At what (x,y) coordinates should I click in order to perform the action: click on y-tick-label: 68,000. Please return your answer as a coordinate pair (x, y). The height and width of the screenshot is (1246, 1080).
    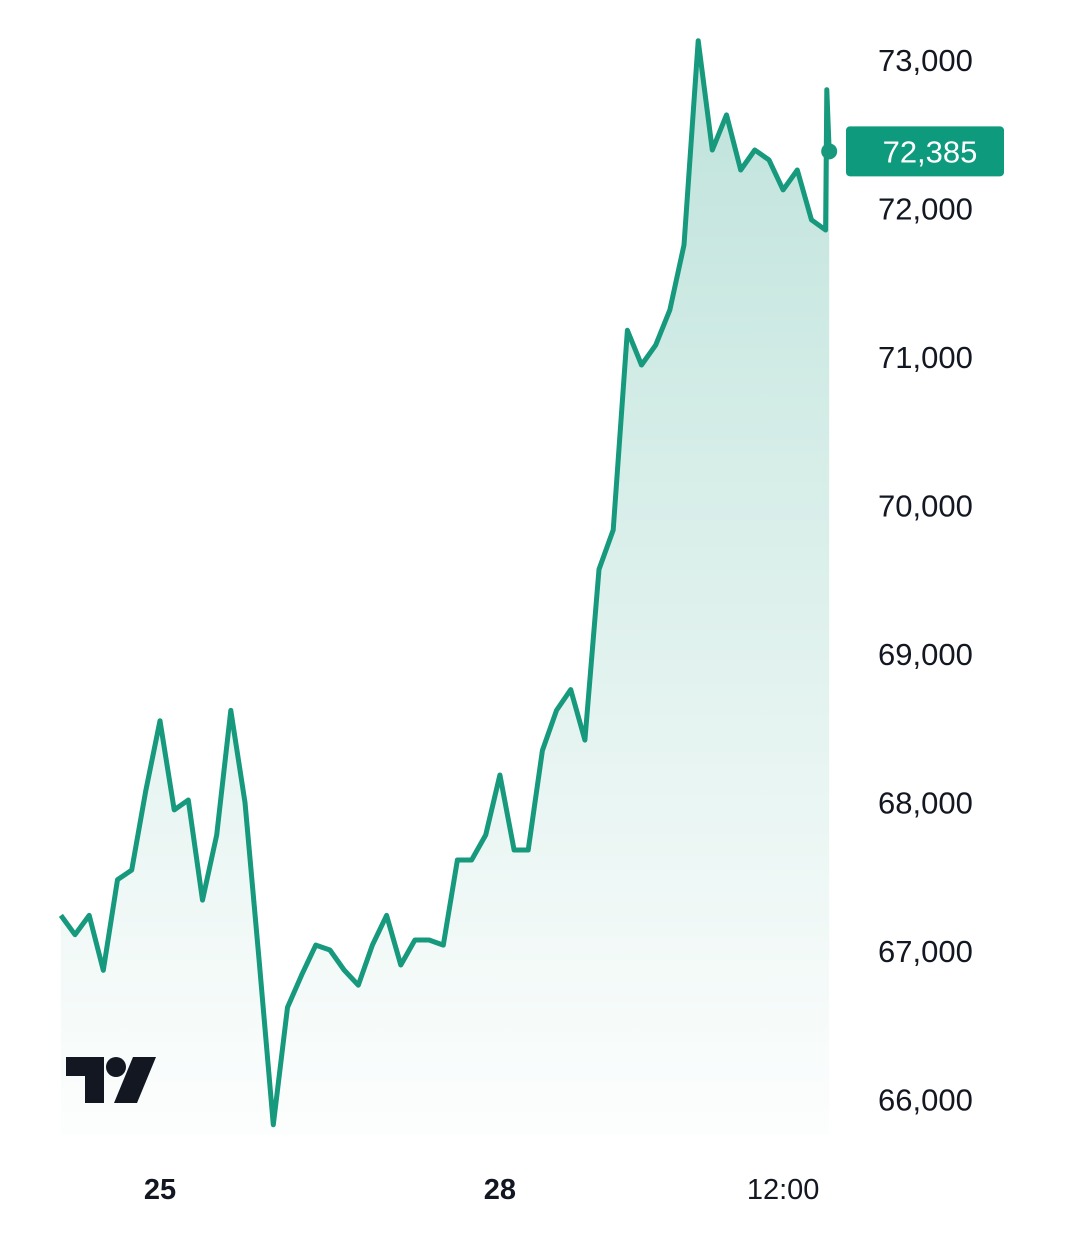
    Looking at the image, I should click on (925, 803).